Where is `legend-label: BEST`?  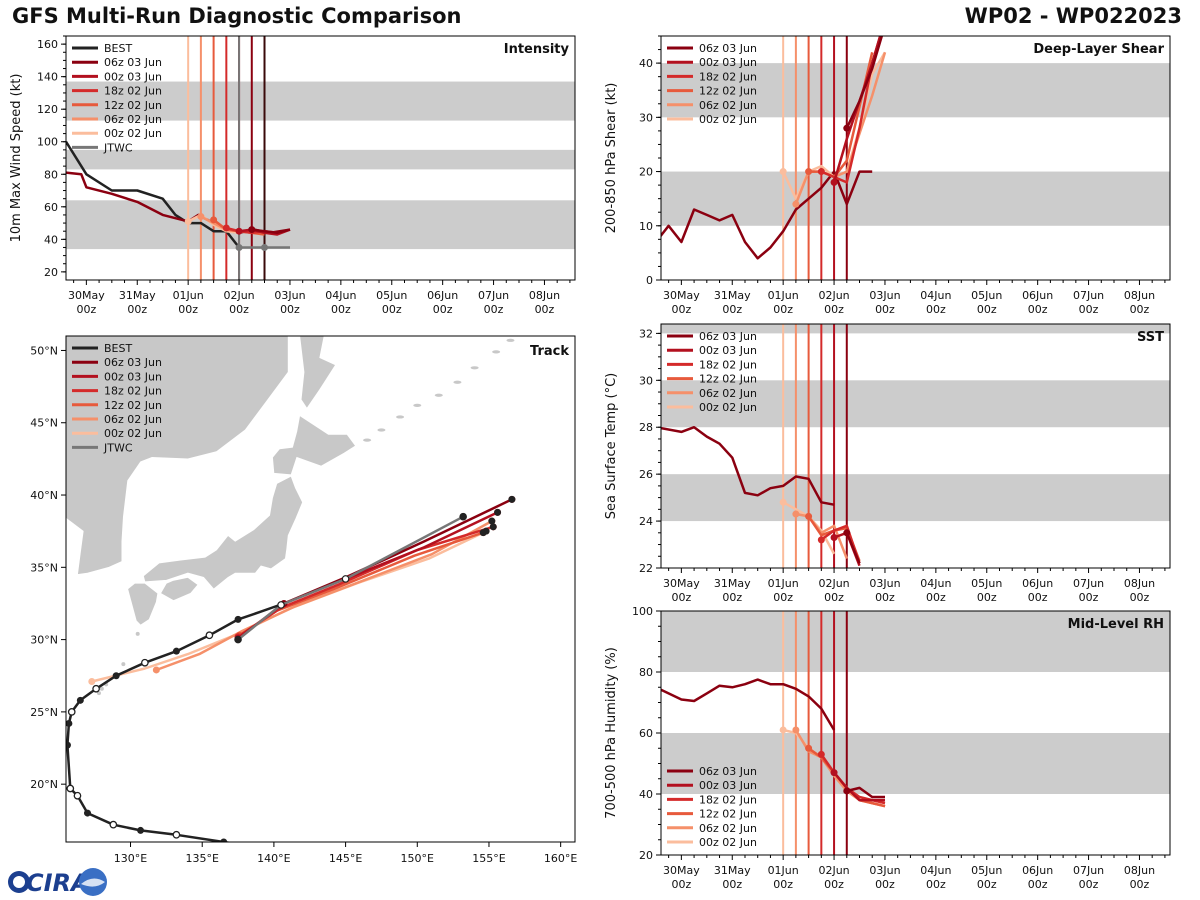
legend-label: BEST is located at coordinates (118, 48).